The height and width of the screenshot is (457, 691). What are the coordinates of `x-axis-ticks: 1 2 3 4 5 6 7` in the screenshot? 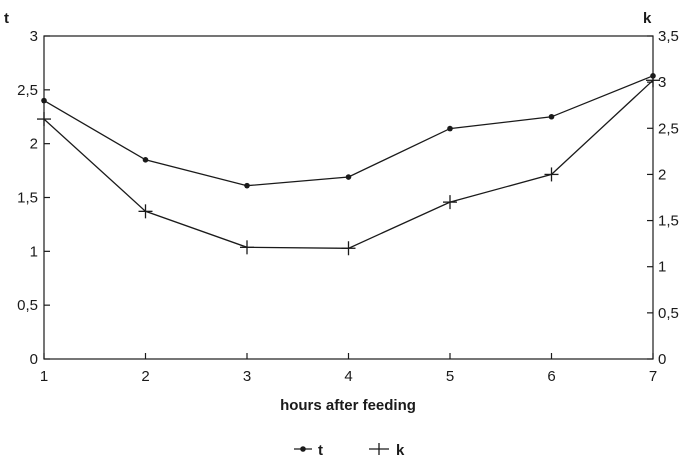 It's located at (348, 369).